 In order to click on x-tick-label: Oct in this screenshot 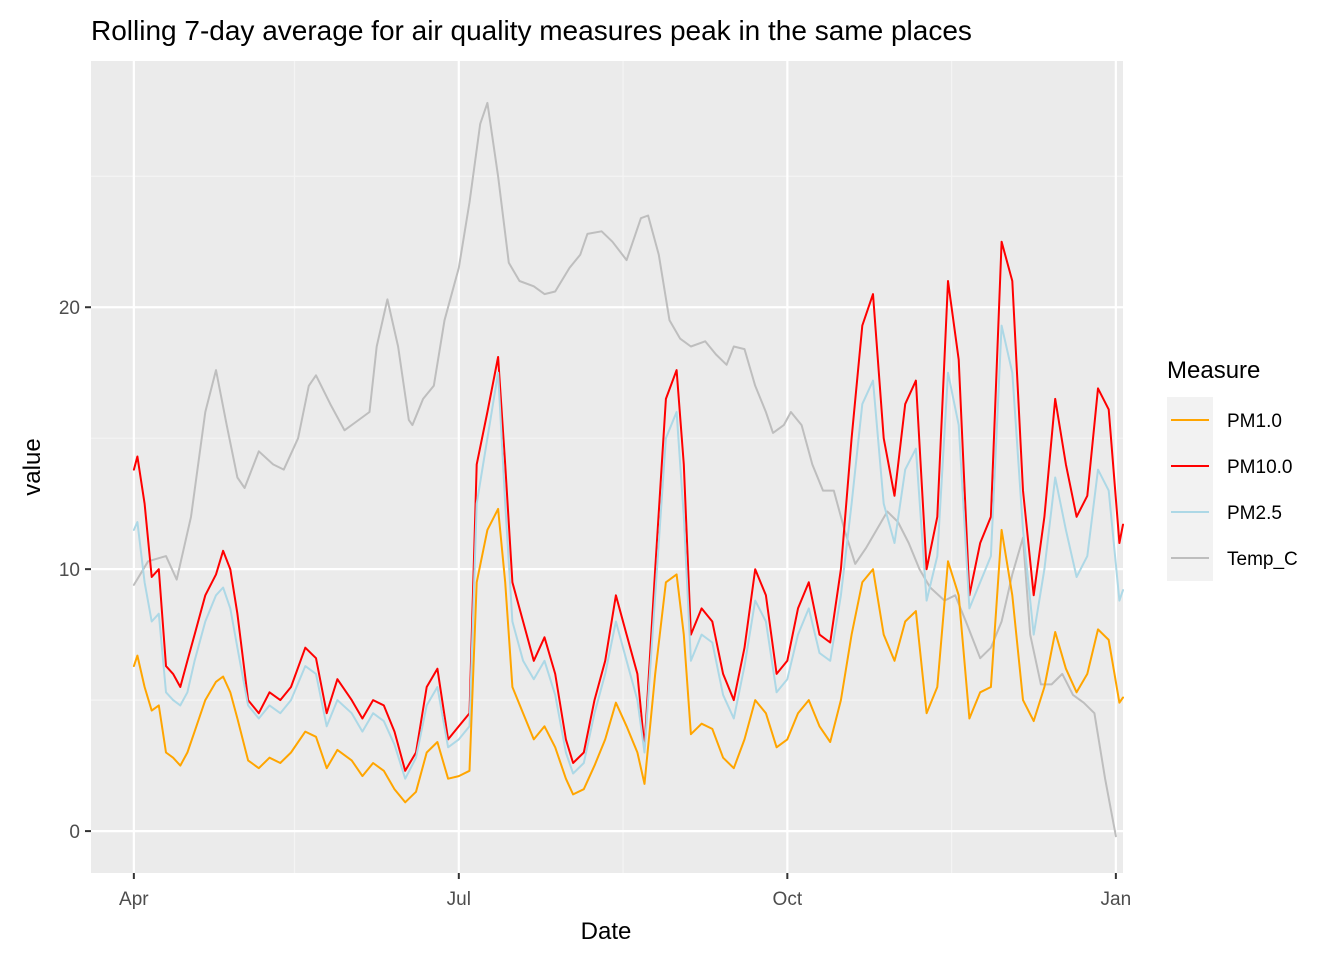, I will do `click(788, 899)`.